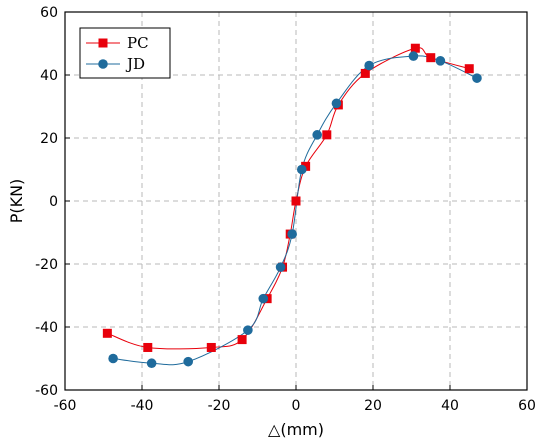 This screenshot has width=550, height=447. I want to click on y-tick-label: -20, so click(46, 265).